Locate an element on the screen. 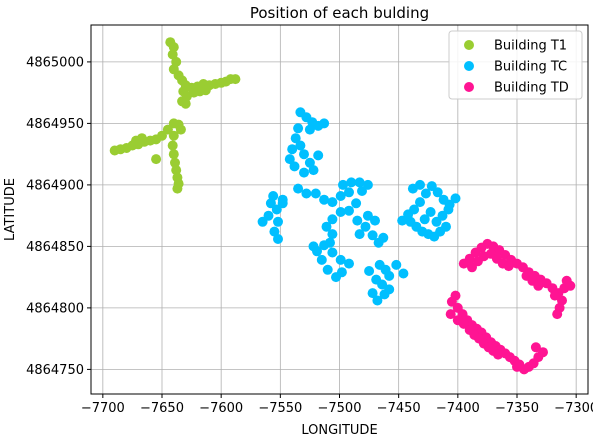 The image size is (593, 439). x-axis-label: LONGITUDE is located at coordinates (339, 430).